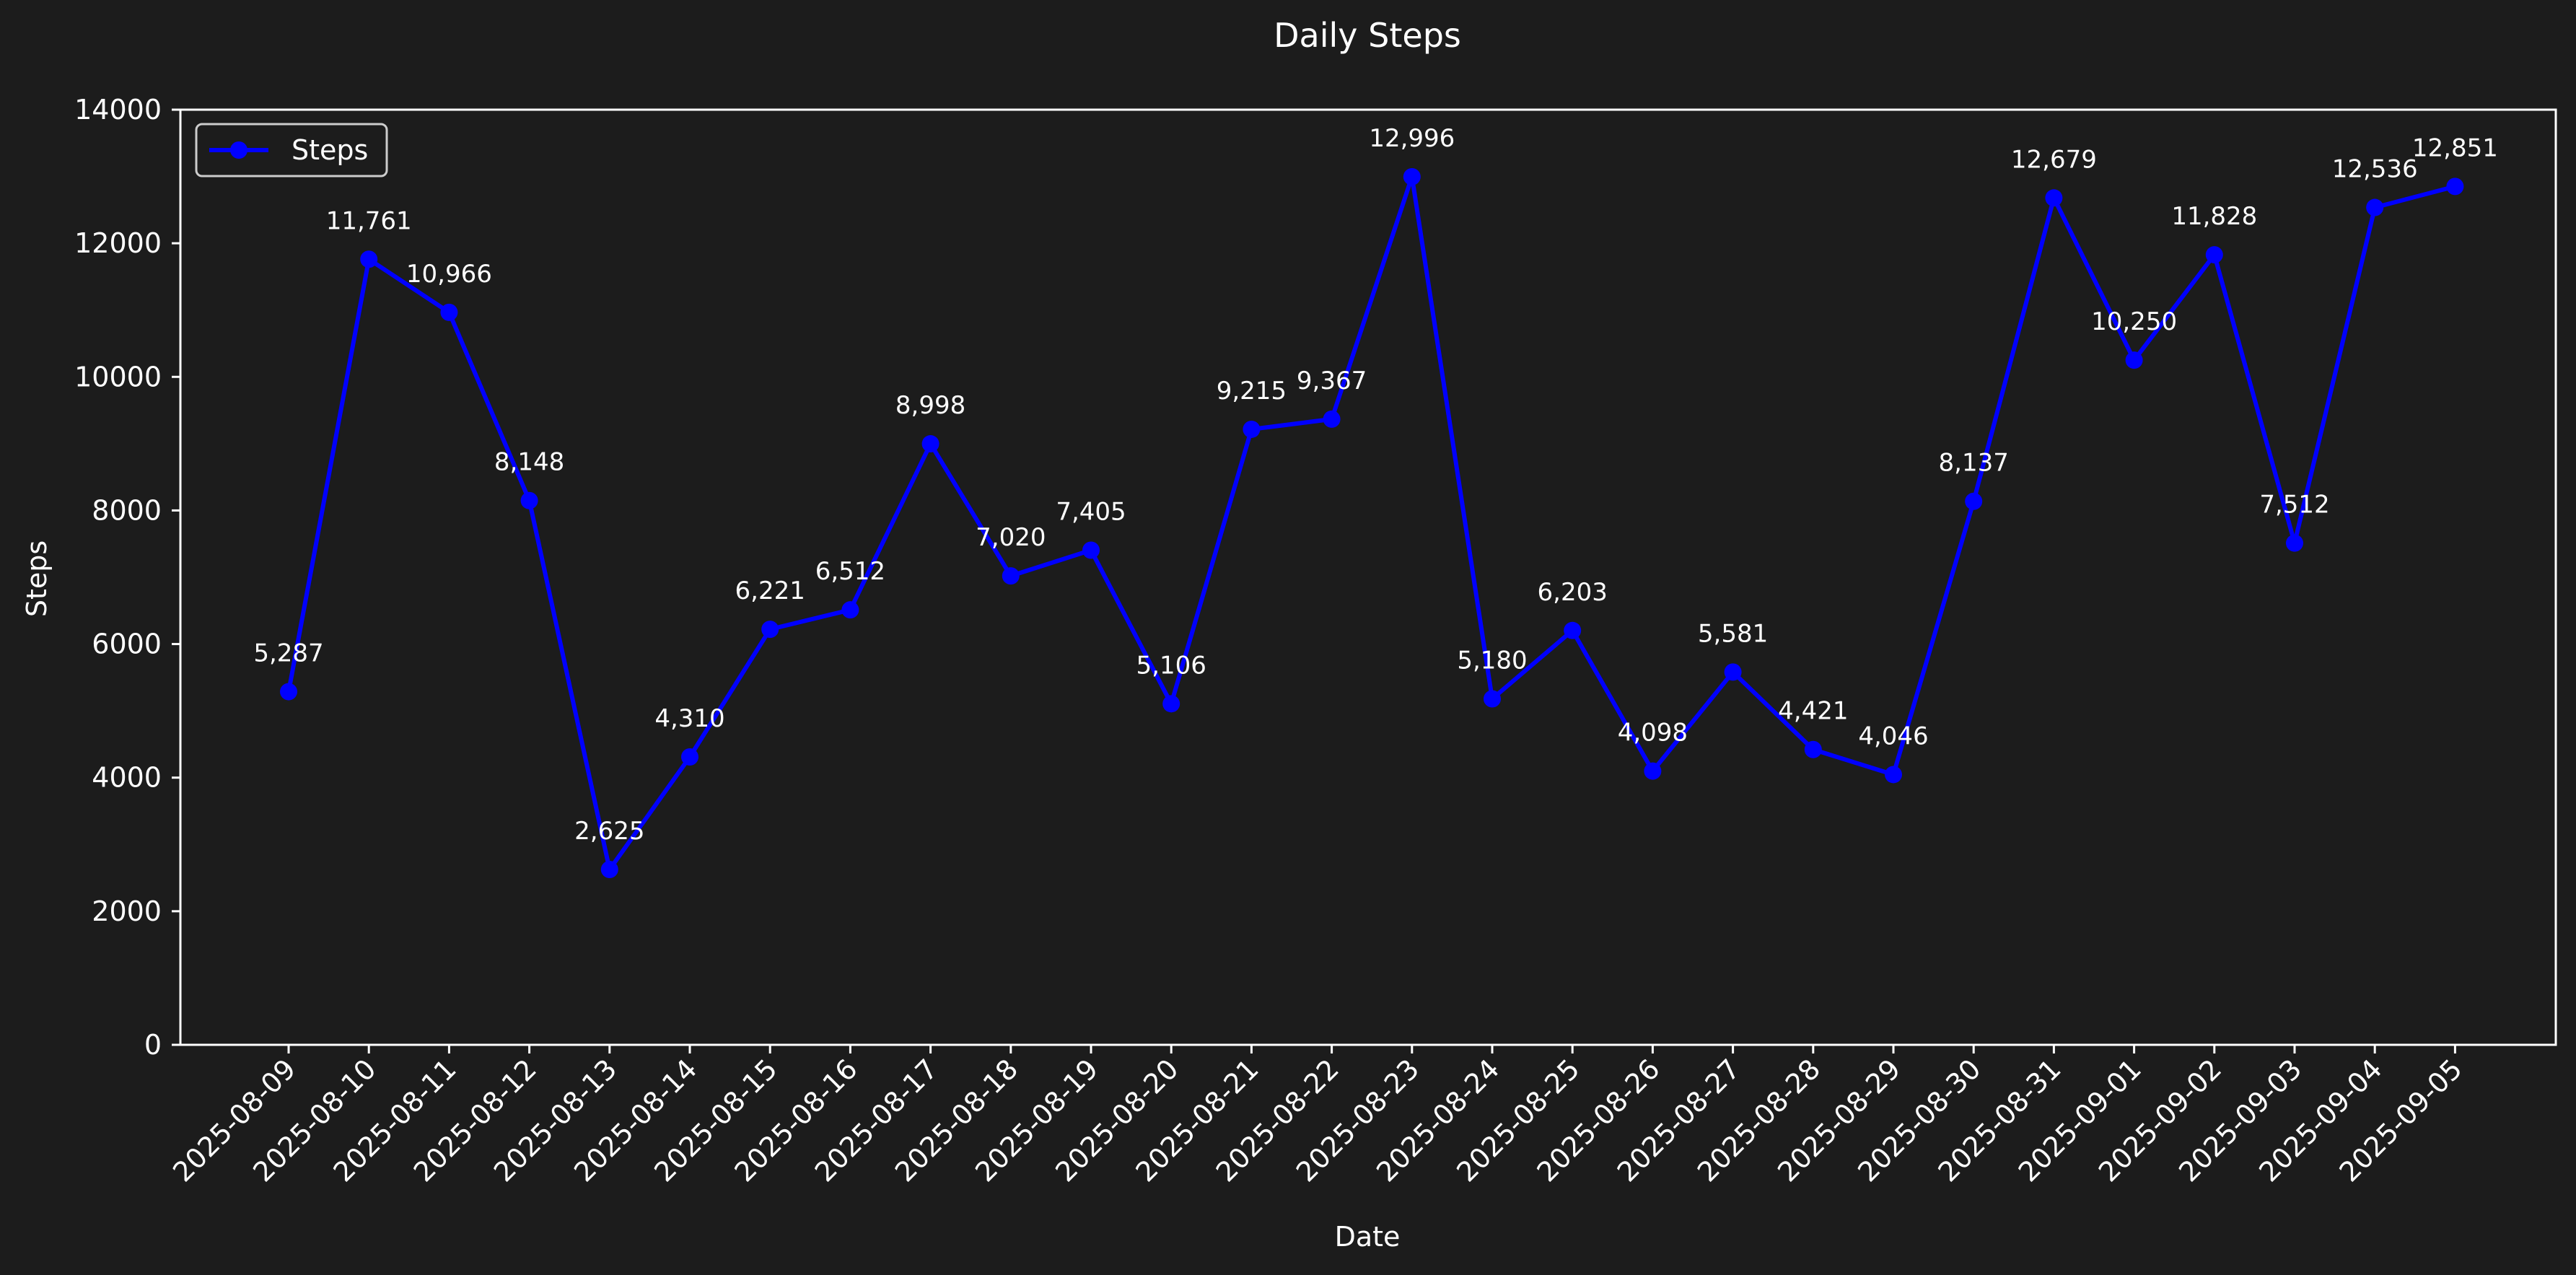  I want to click on data-label: 8,998, so click(930, 406).